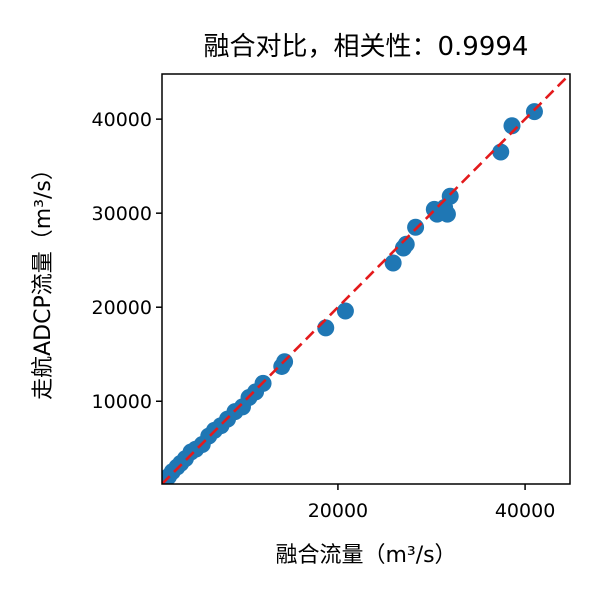  What do you see at coordinates (366, 47) in the screenshot?
I see `chart-title: 融合对比，相关性：0.9994` at bounding box center [366, 47].